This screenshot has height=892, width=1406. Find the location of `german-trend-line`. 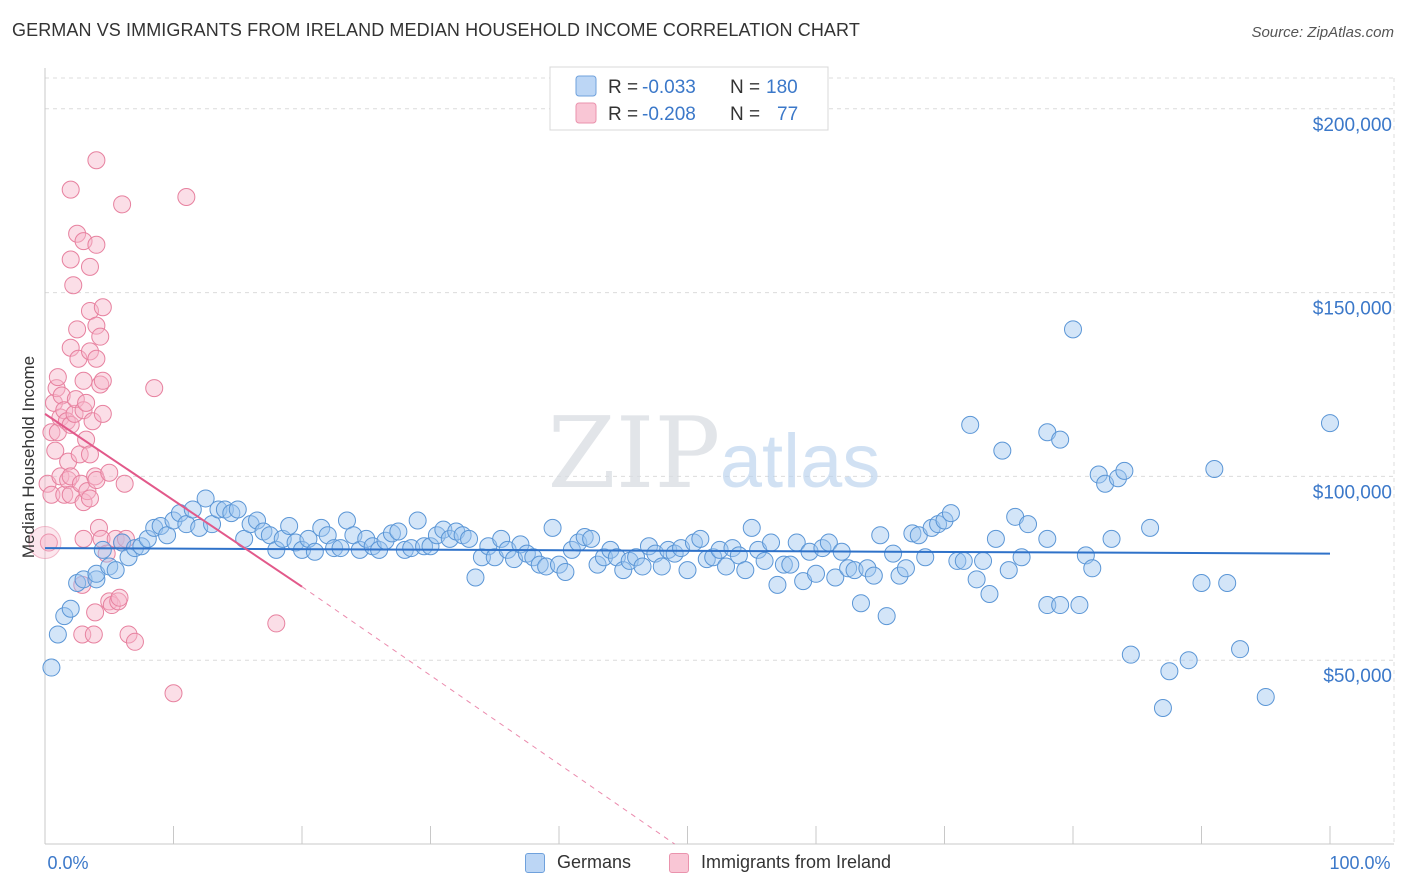

german-trend-line is located at coordinates (687, 551).